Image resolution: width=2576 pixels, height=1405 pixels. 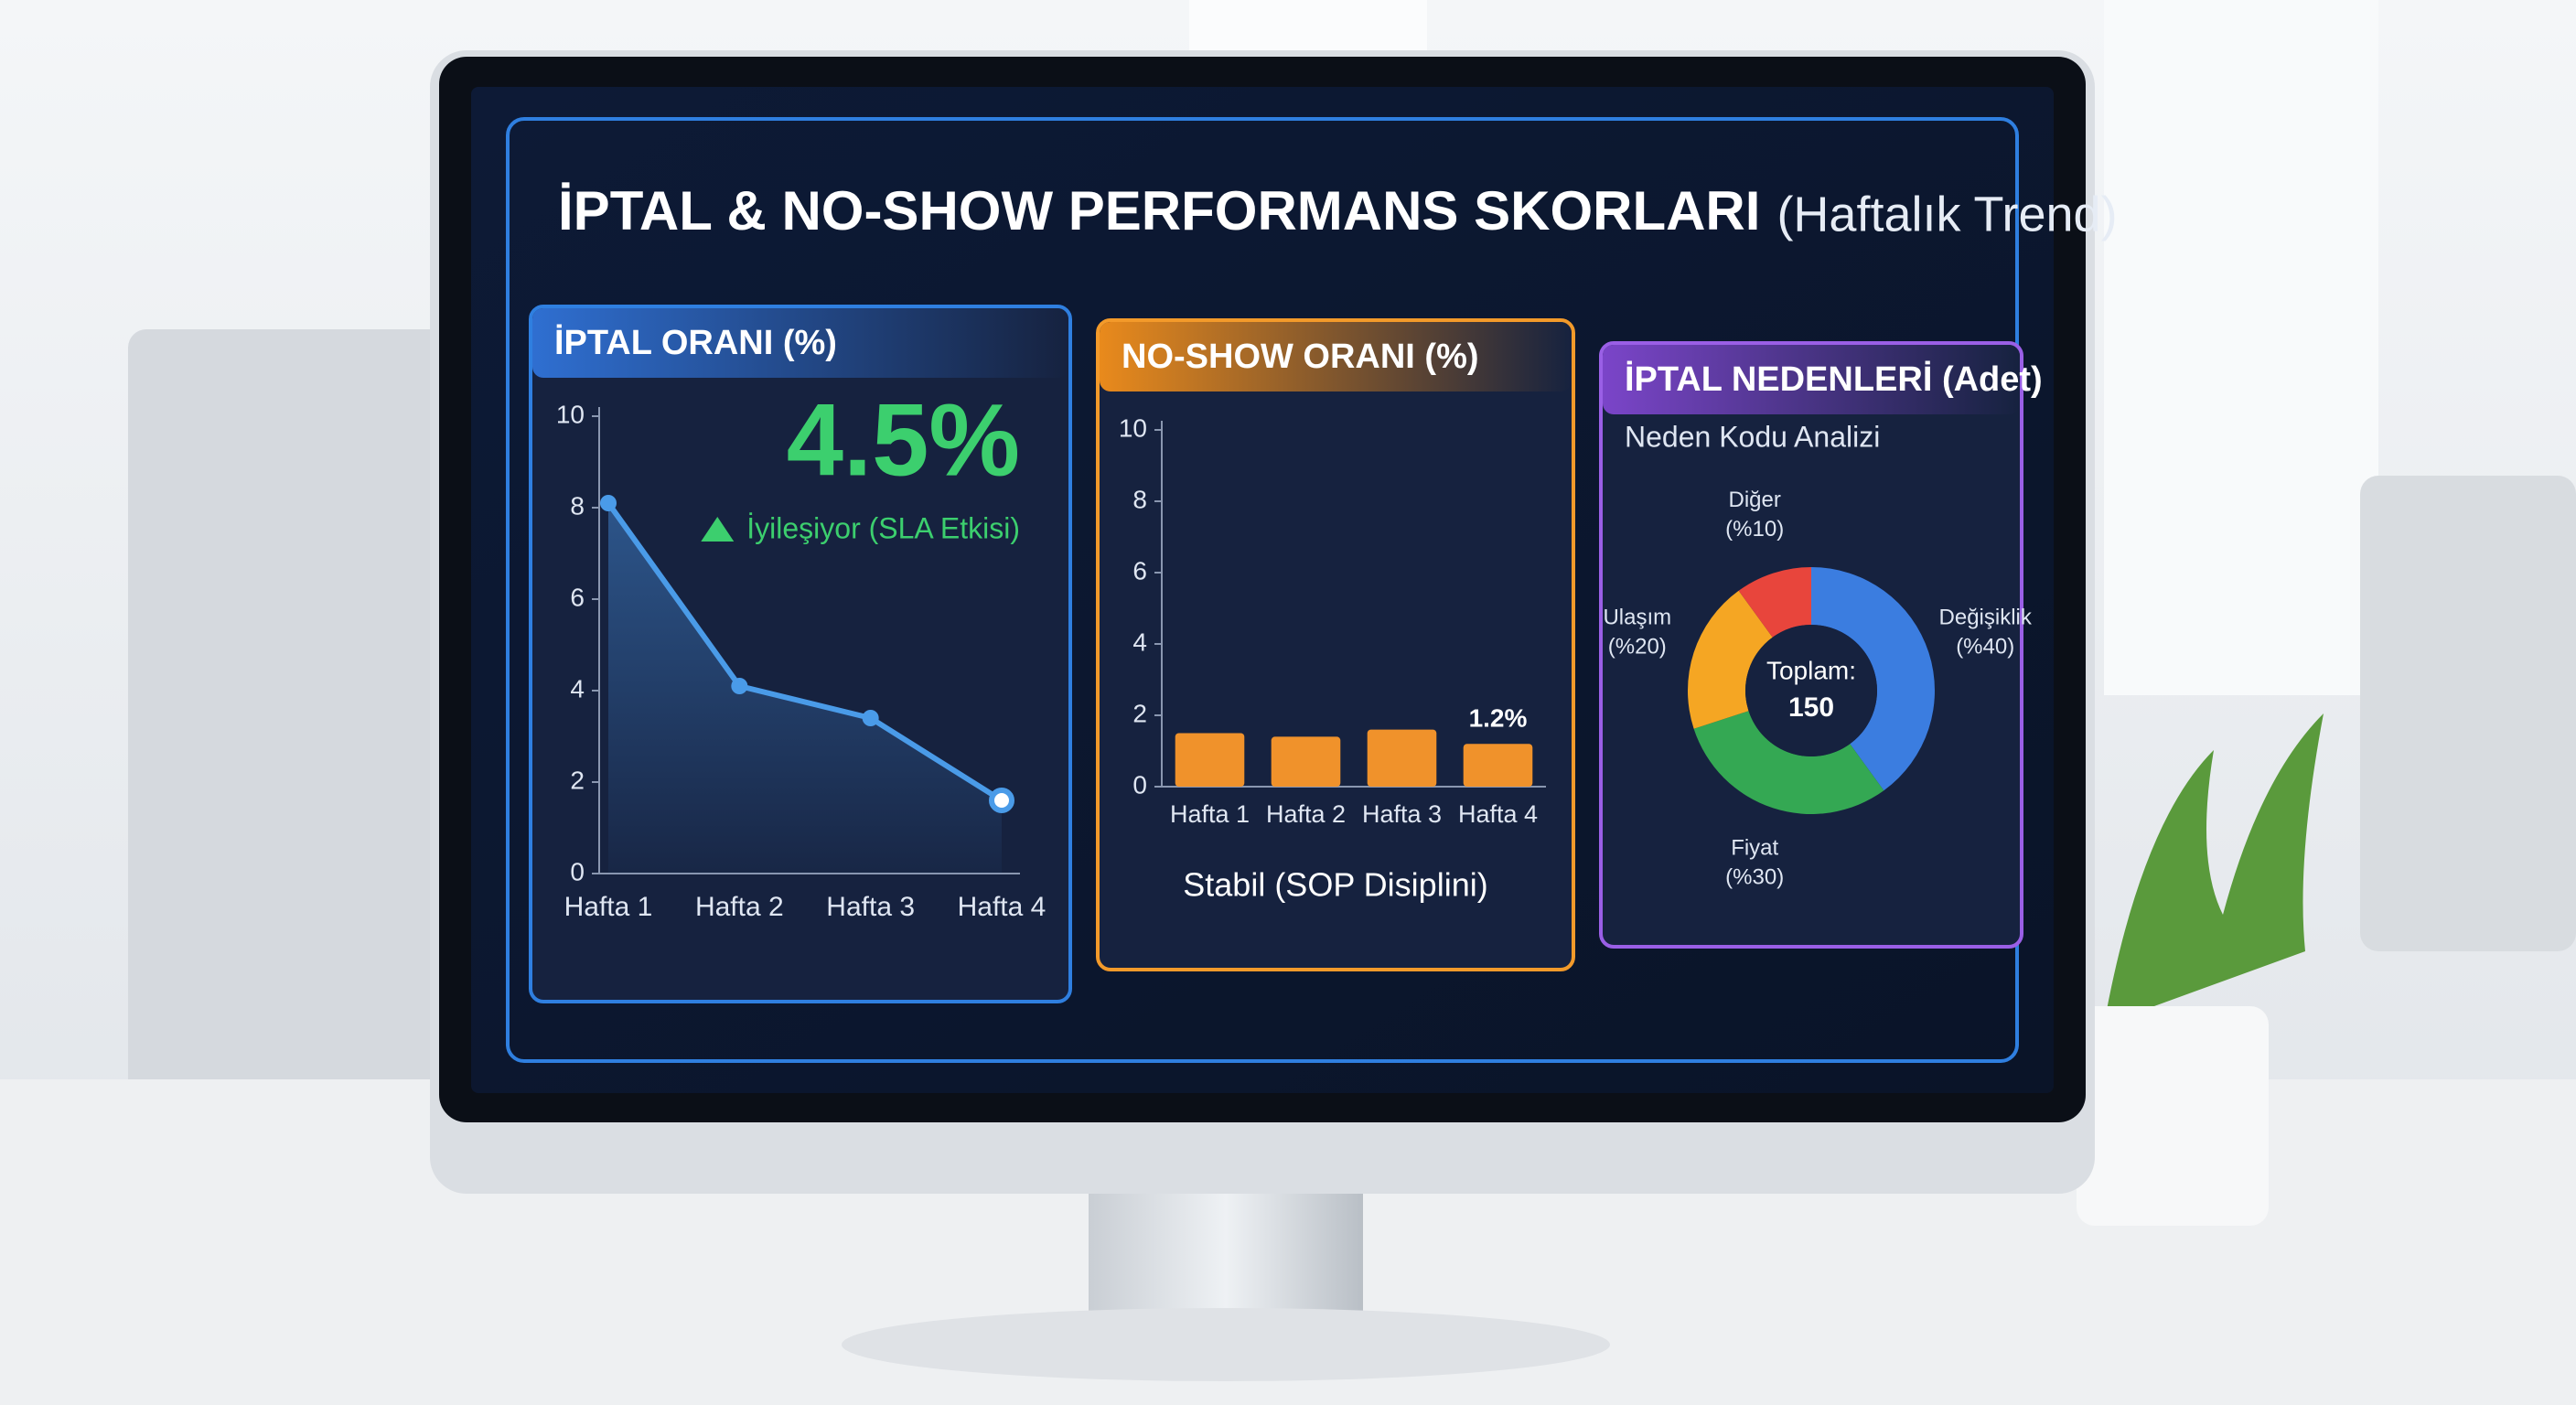 What do you see at coordinates (1946, 214) in the screenshot?
I see `dashboard-subtitle: (Haftalık Trend)` at bounding box center [1946, 214].